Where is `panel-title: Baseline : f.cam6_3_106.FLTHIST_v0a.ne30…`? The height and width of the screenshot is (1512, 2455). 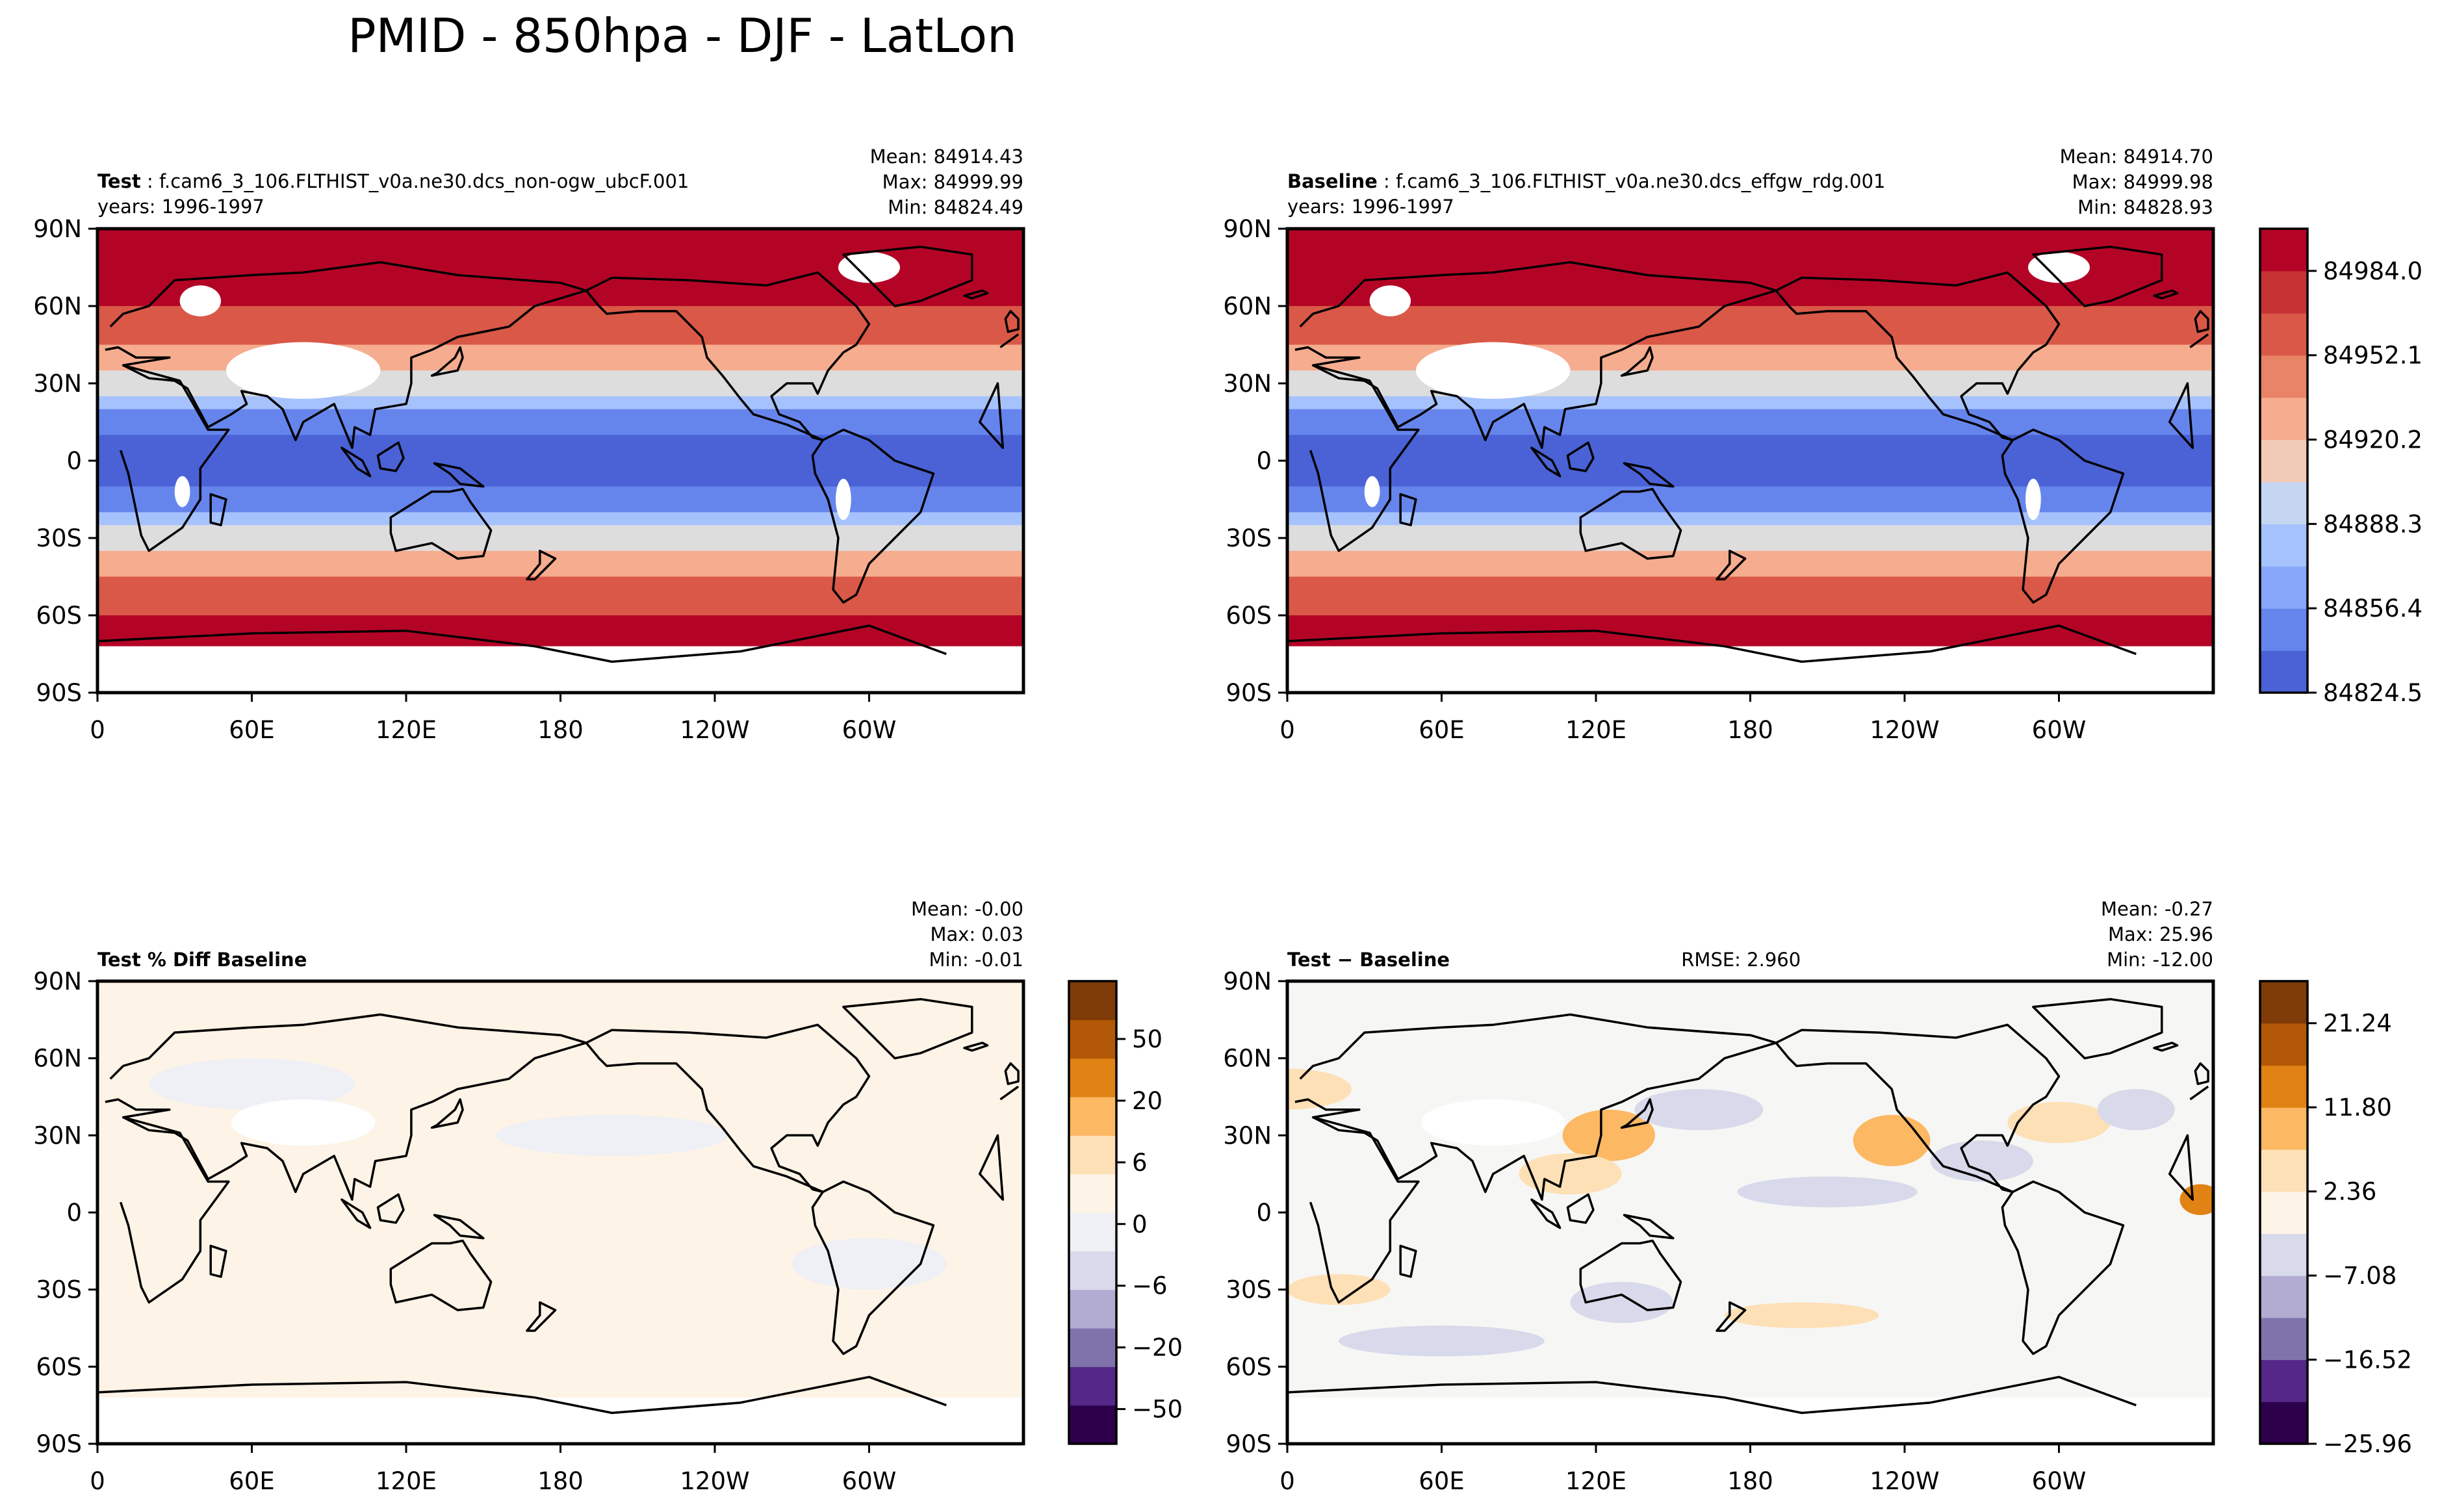
panel-title: Baseline : f.cam6_3_106.FLTHIST_v0a.ne30… is located at coordinates (1586, 181).